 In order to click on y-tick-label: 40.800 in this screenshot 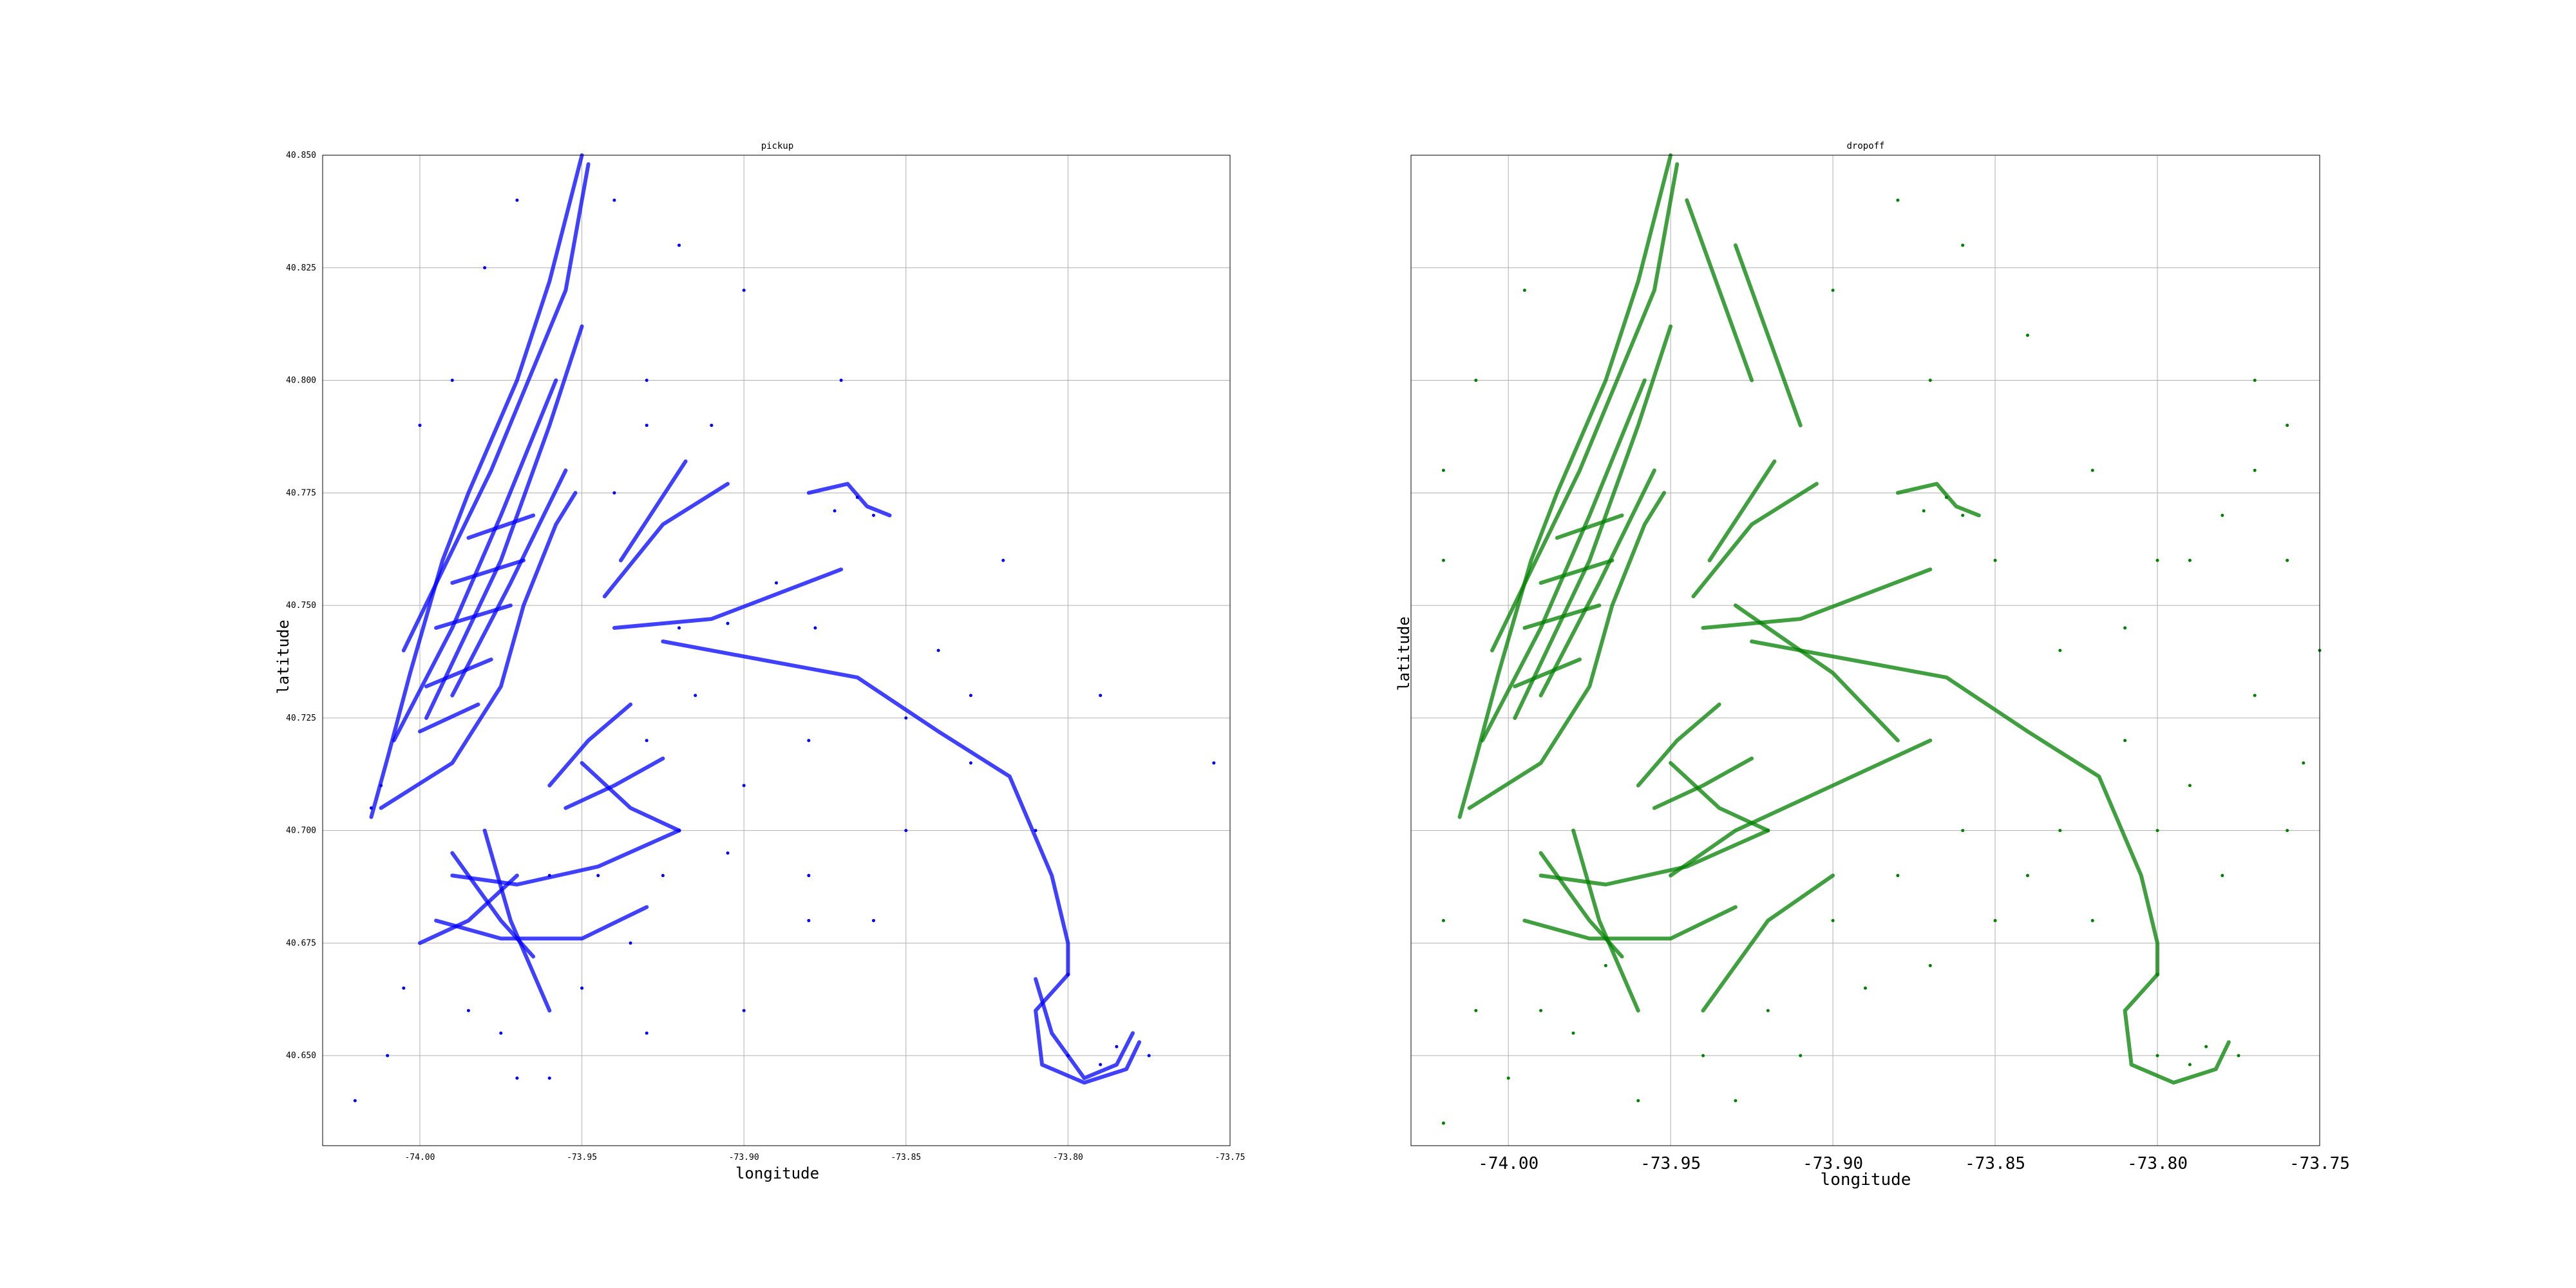, I will do `click(301, 381)`.